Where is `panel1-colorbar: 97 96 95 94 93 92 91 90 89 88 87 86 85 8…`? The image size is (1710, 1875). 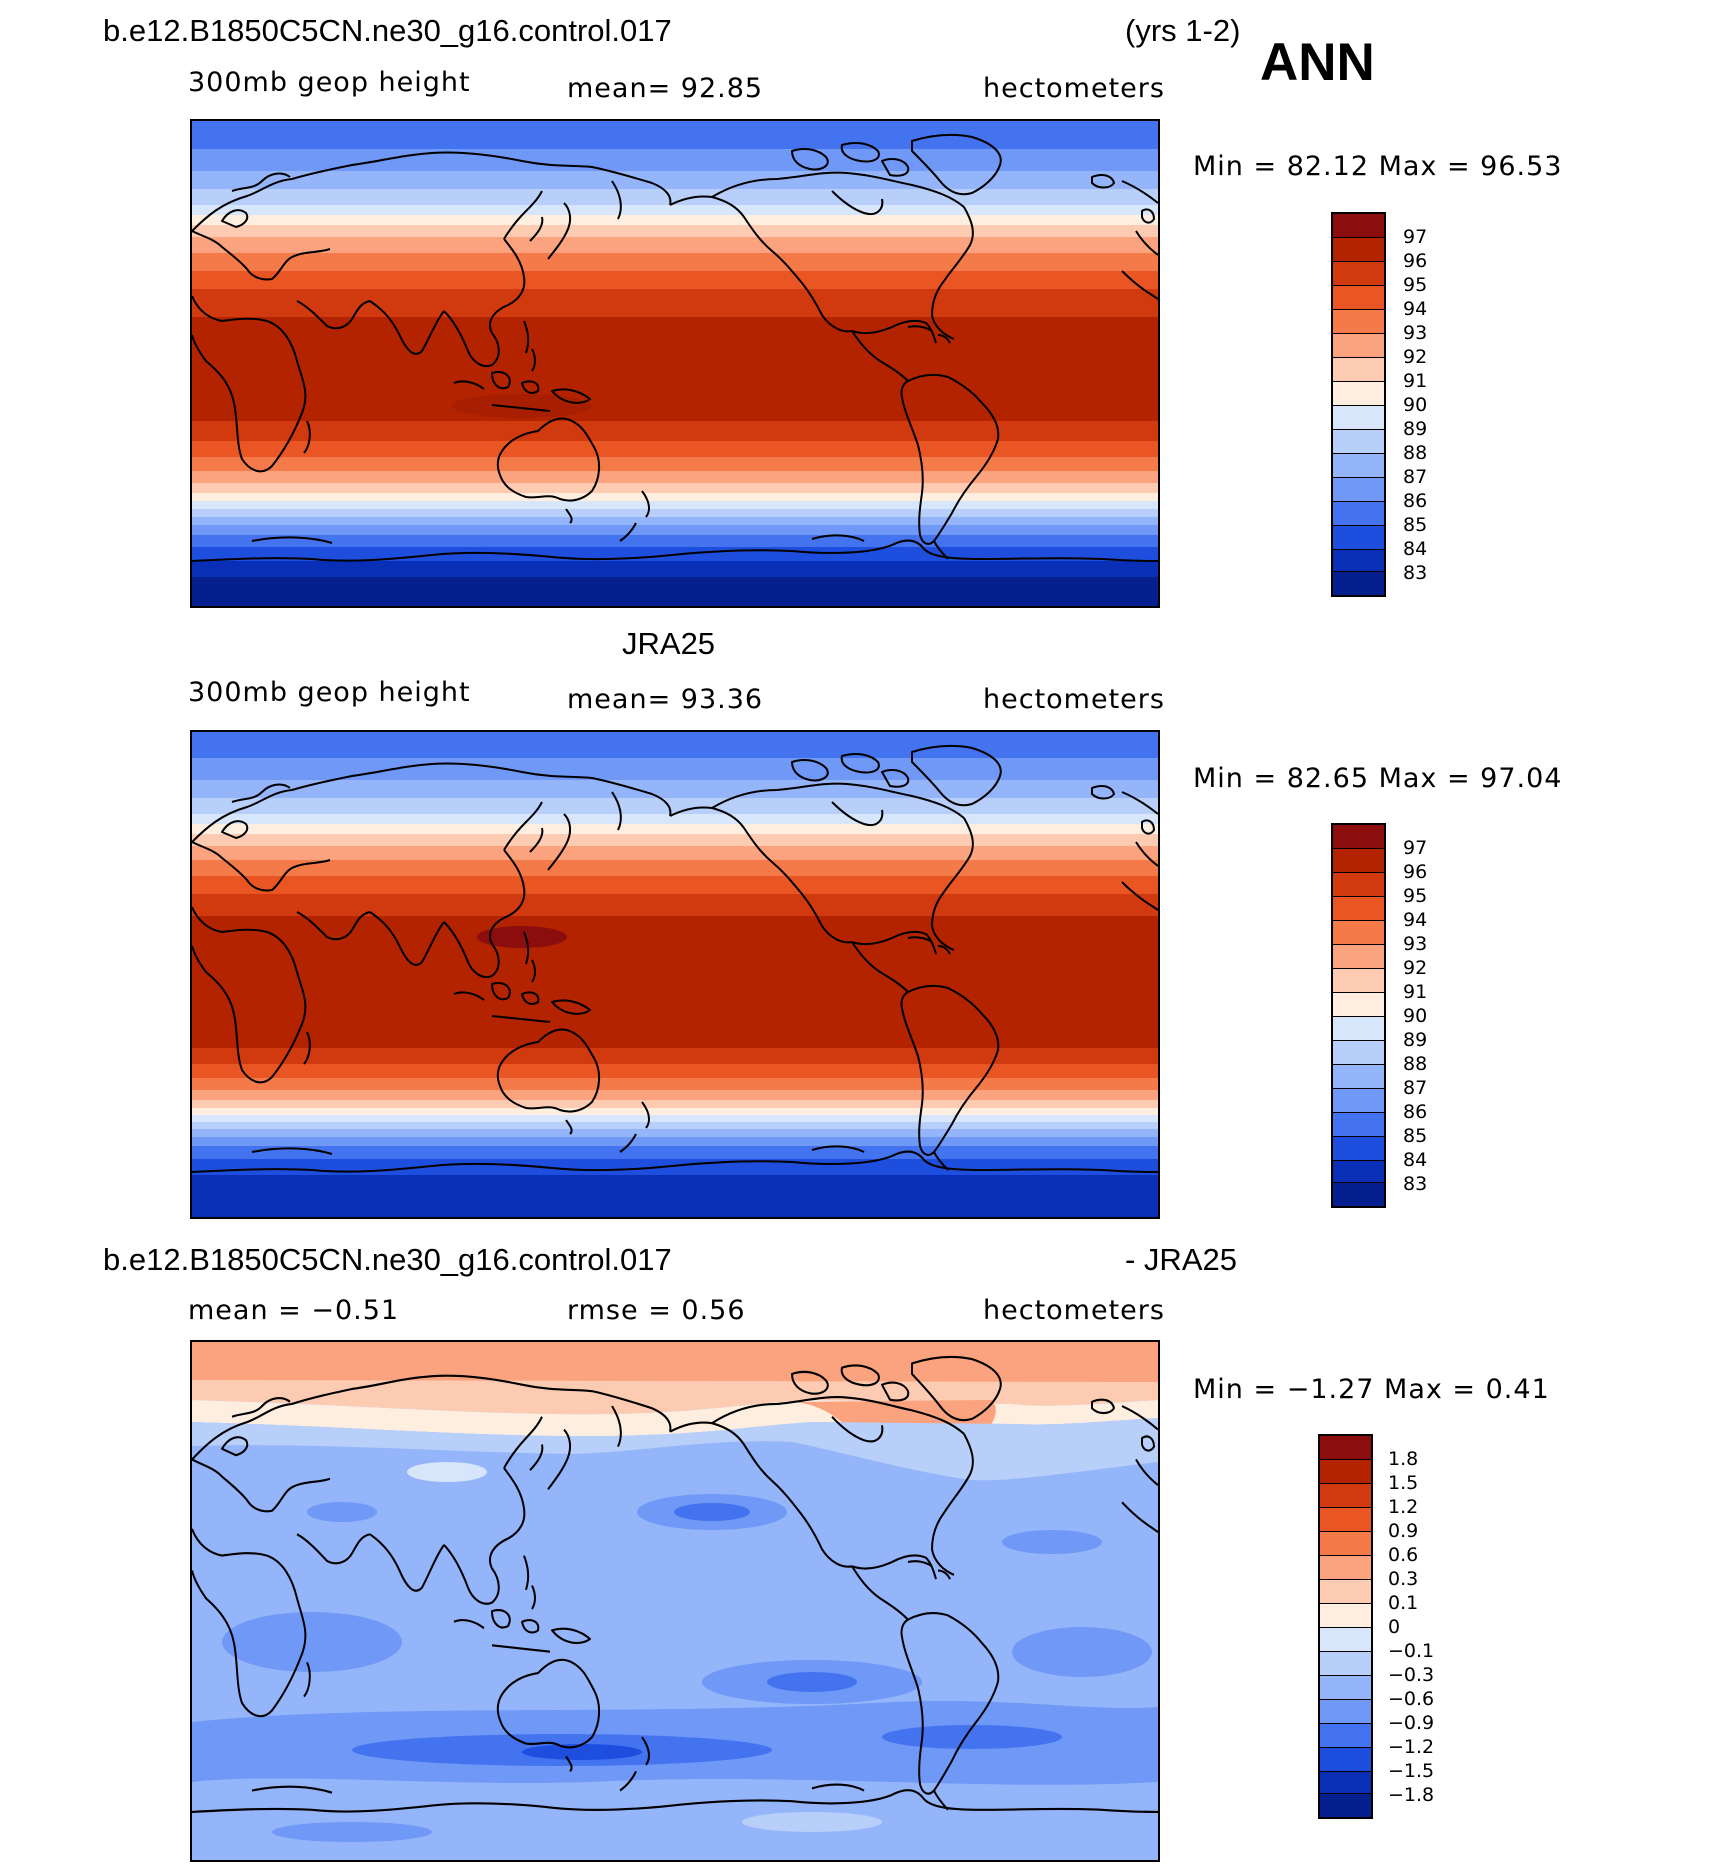
panel1-colorbar: 97 96 95 94 93 92 91 90 89 88 87 86 85 8… is located at coordinates (1391, 404).